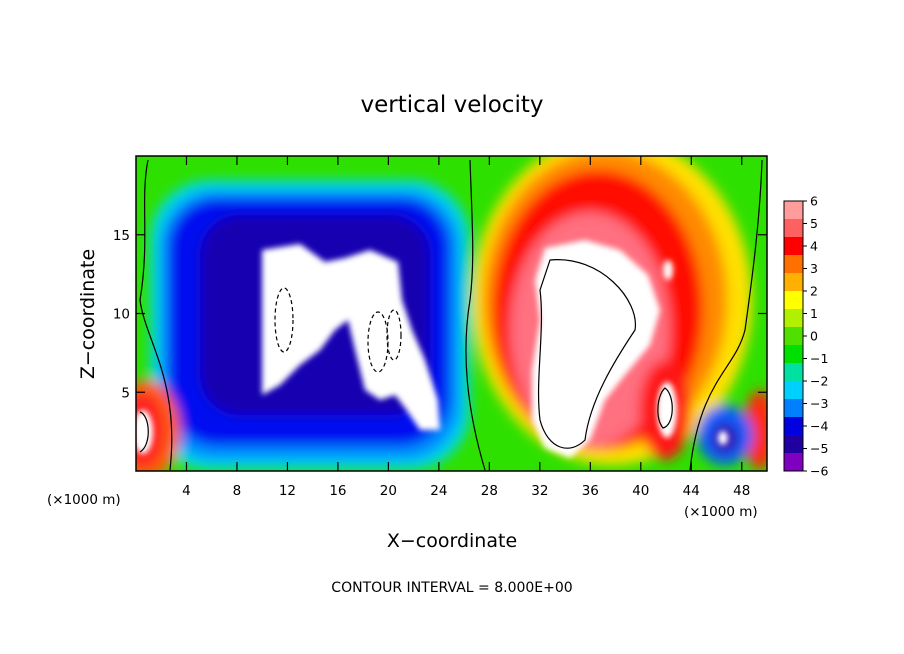 The width and height of the screenshot is (904, 654). I want to click on x-tick-label: 44, so click(691, 491).